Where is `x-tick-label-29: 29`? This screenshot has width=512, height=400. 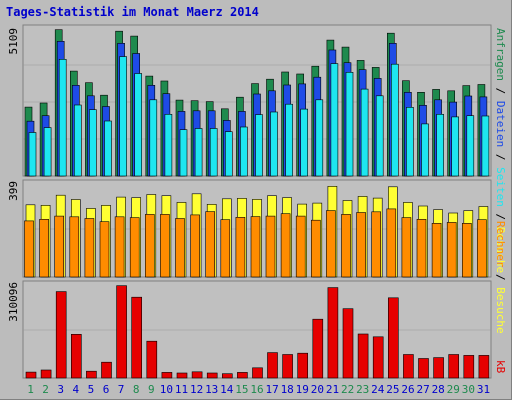 x-tick-label-29: 29 is located at coordinates (453, 389).